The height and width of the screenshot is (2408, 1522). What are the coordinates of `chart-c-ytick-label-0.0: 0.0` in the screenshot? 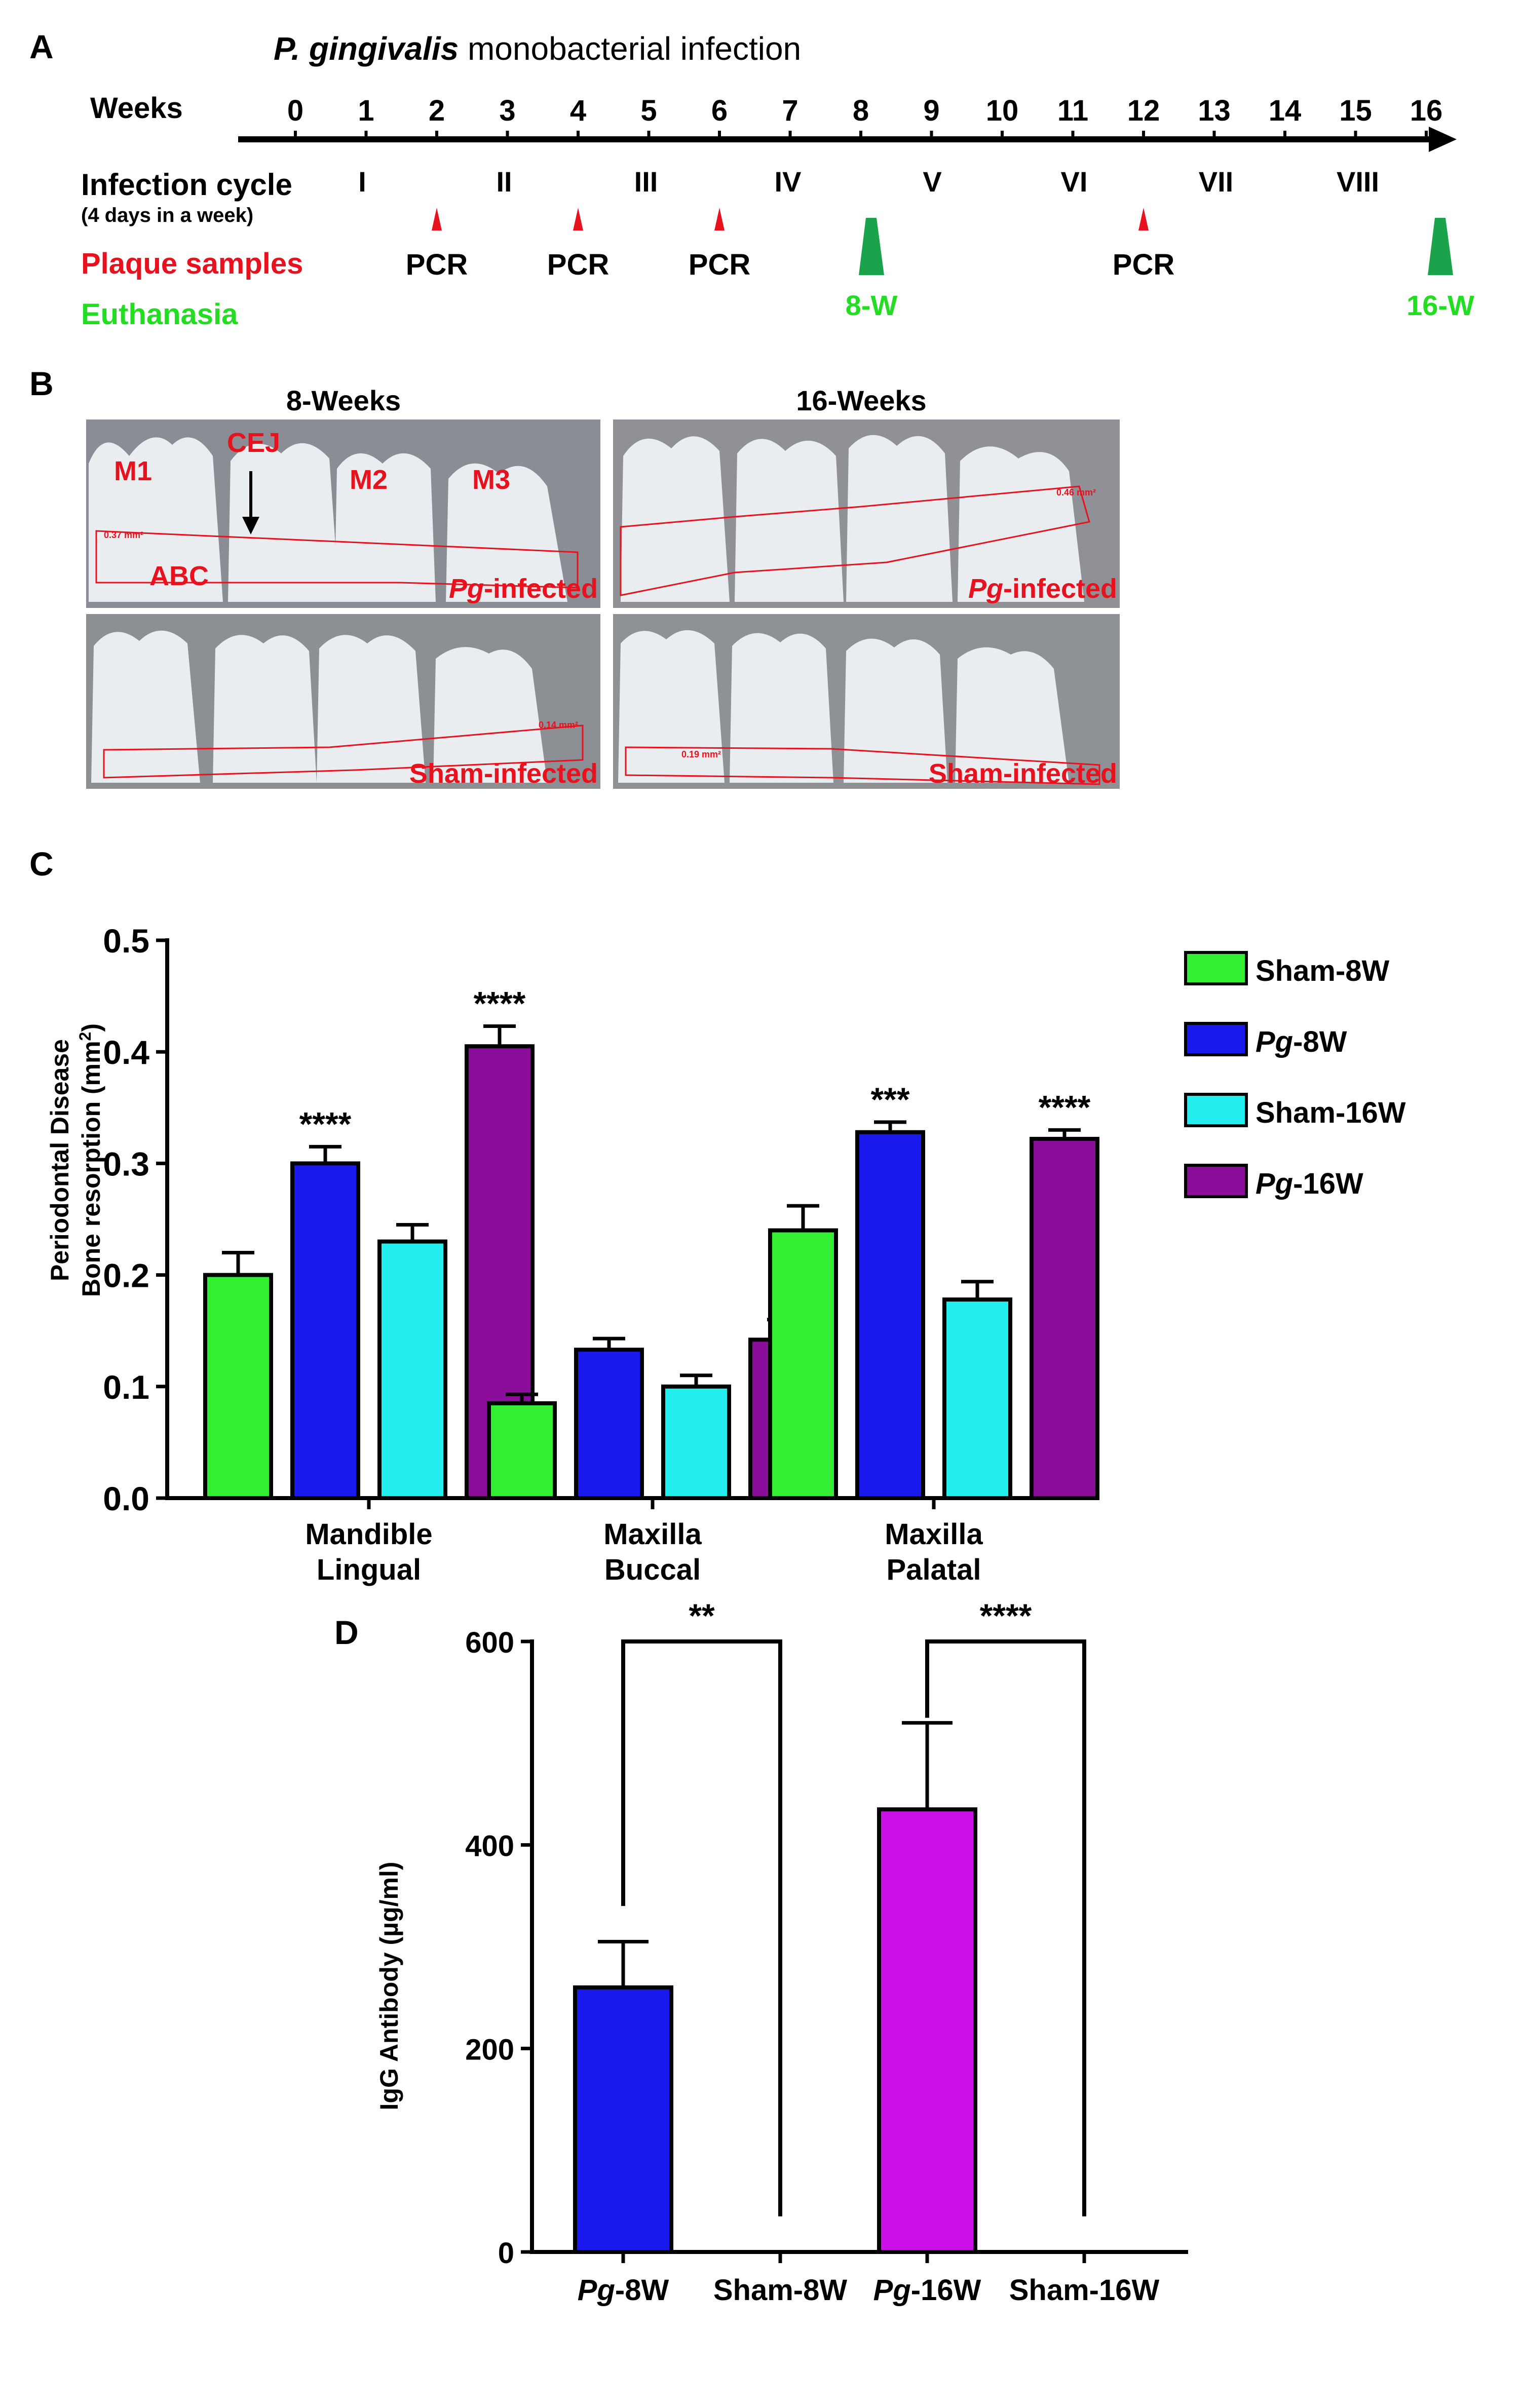 It's located at (126, 1498).